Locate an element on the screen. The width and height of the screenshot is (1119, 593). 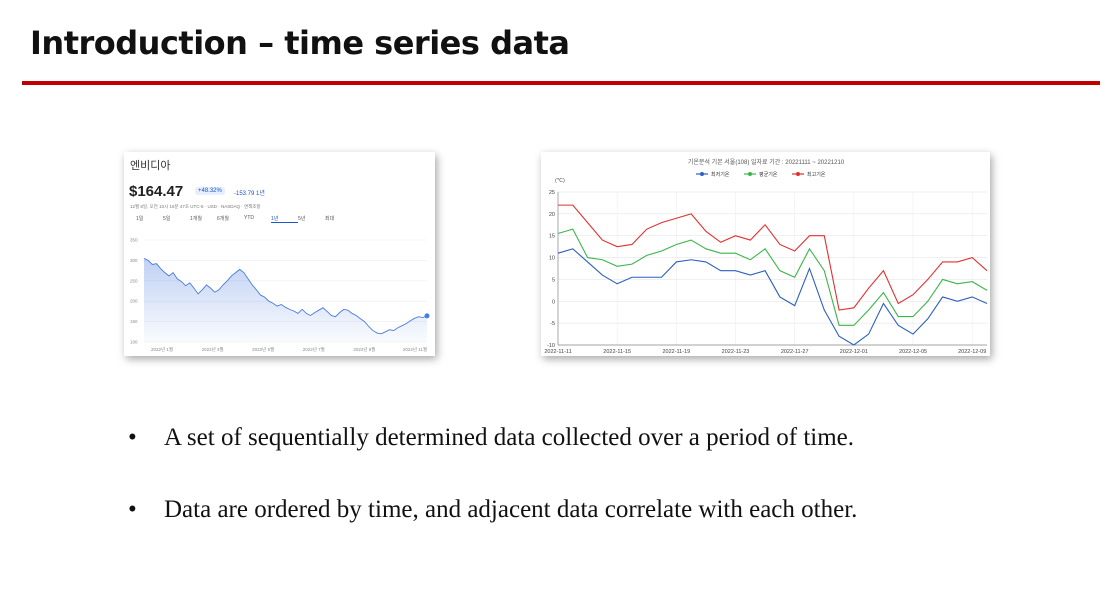
temperature-y-label: (℃) is located at coordinates (560, 181).